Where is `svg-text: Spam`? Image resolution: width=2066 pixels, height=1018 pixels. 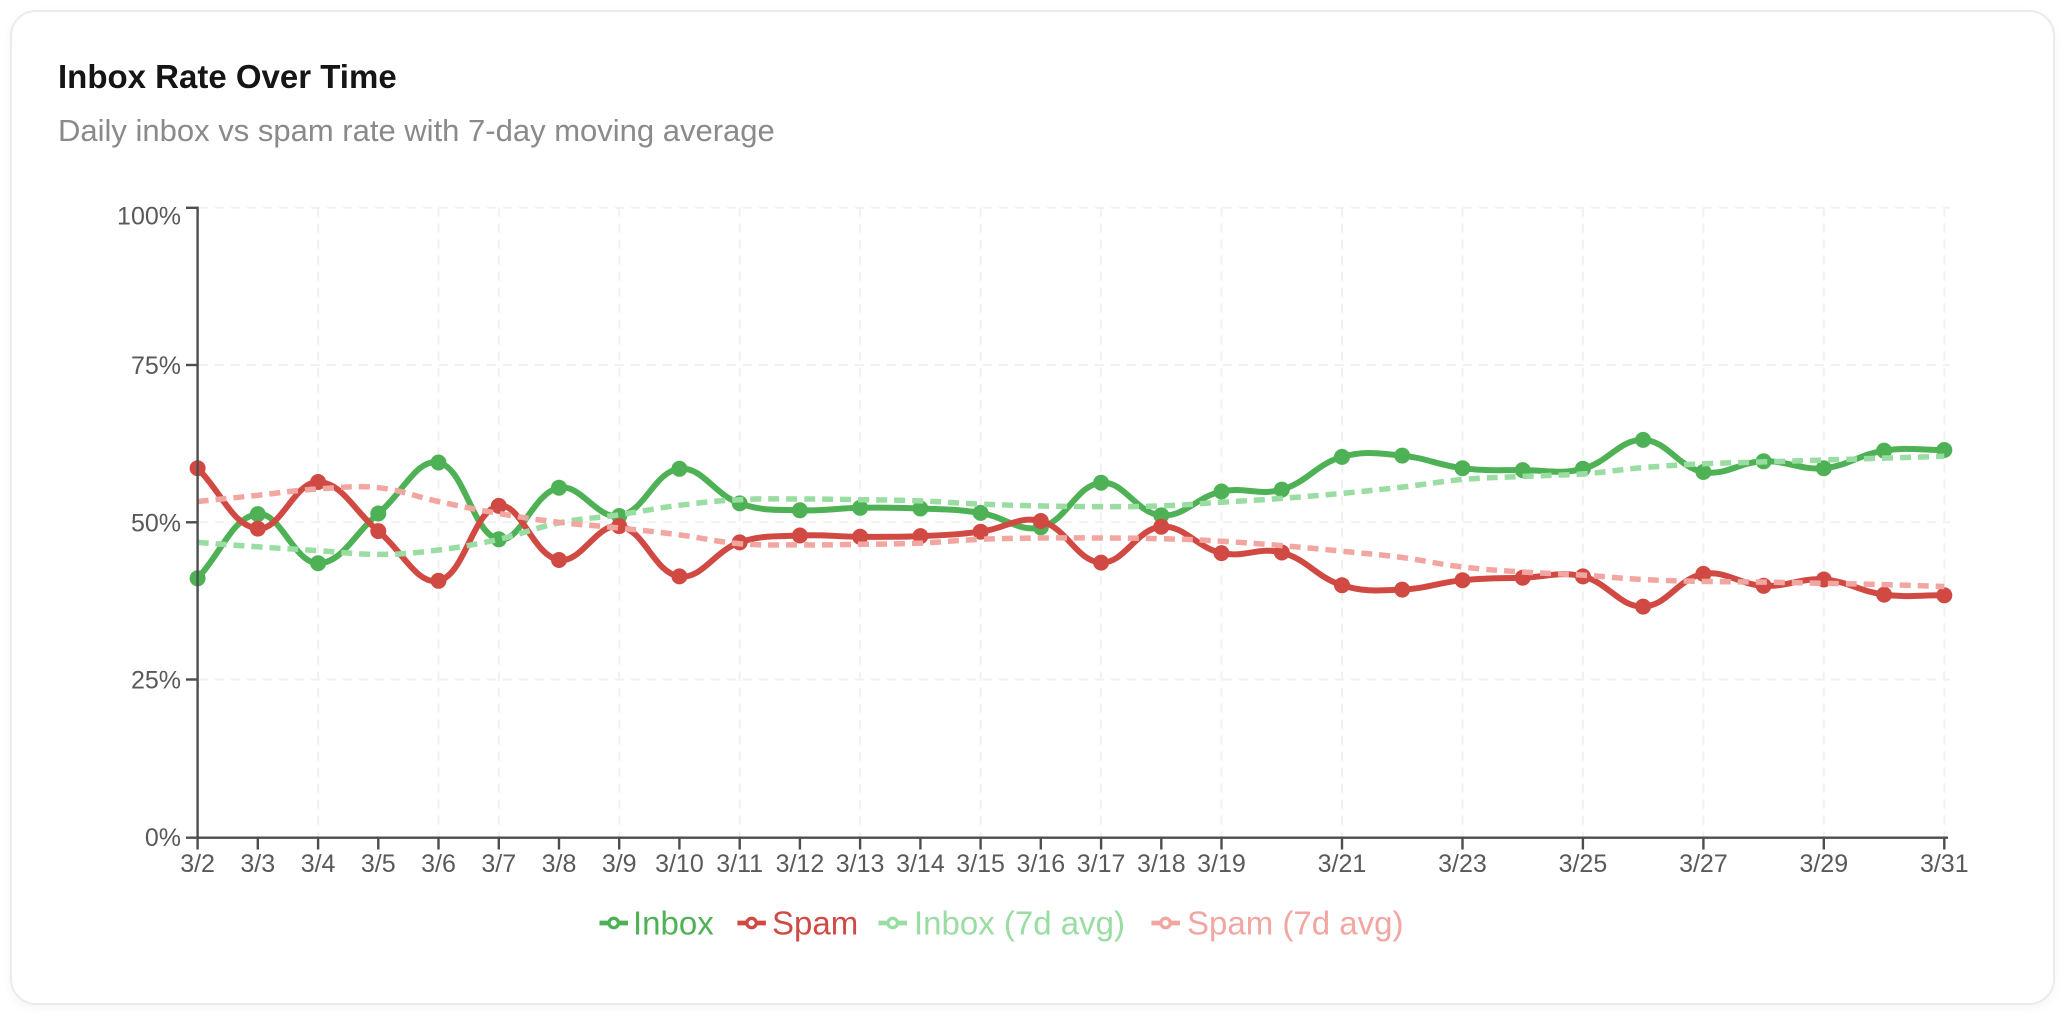
svg-text: Spam is located at coordinates (815, 923).